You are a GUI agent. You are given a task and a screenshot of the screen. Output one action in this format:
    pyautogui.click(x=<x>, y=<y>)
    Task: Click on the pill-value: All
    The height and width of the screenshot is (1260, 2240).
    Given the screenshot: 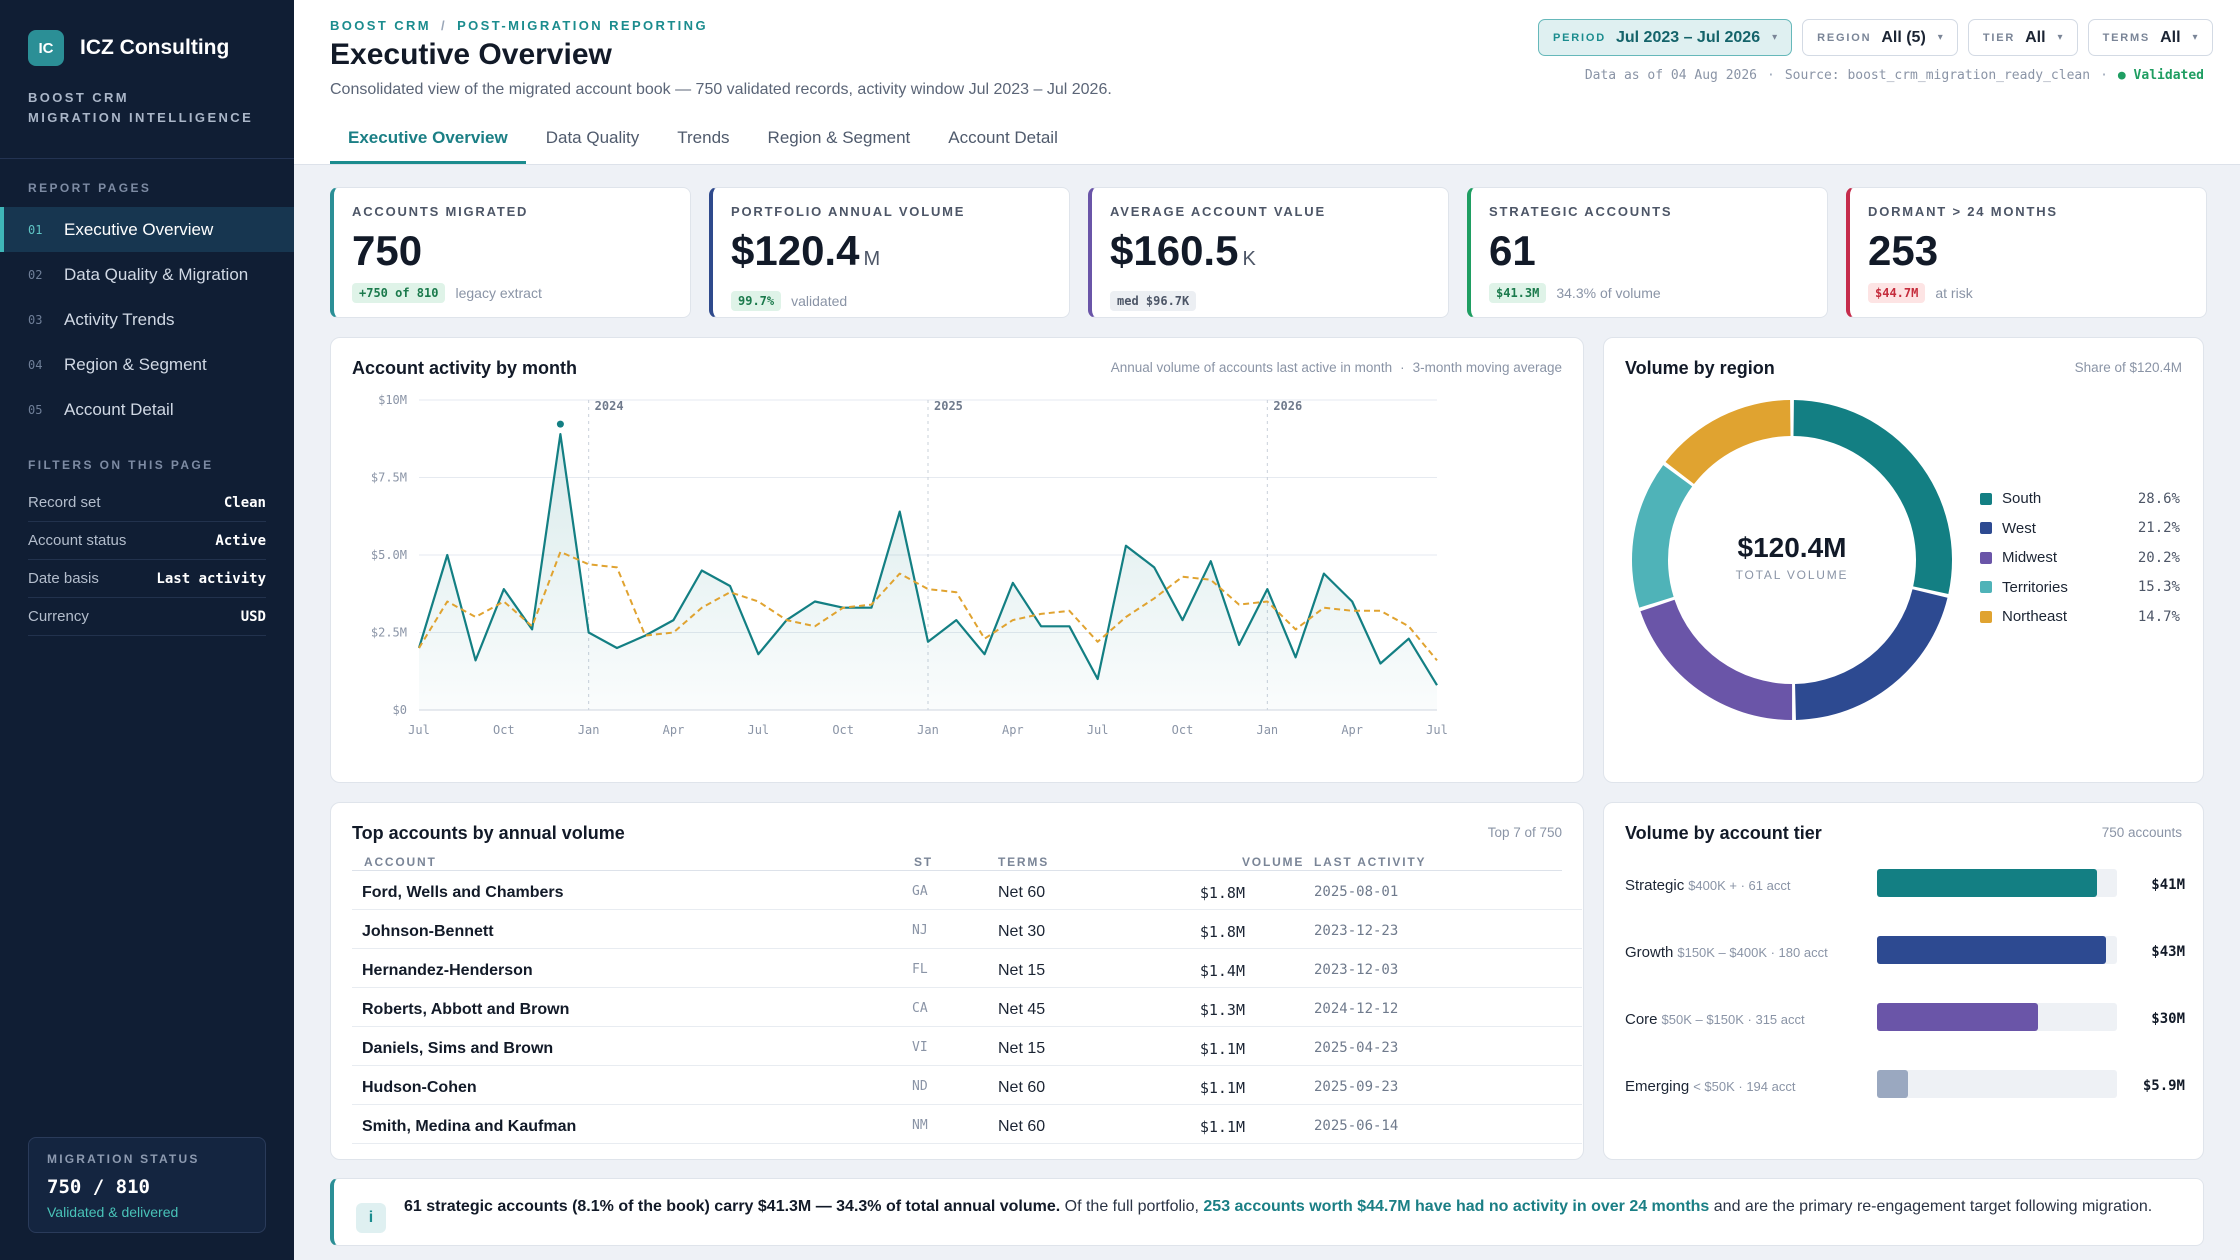 What is the action you would take?
    pyautogui.click(x=2170, y=37)
    